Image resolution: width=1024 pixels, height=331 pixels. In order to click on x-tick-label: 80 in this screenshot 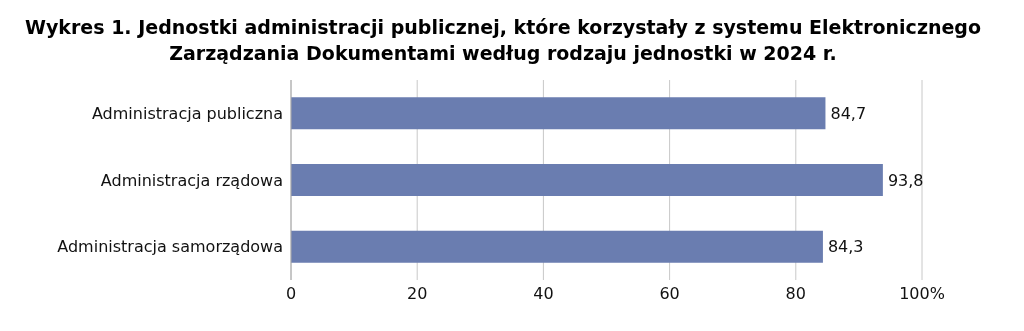, I will do `click(795, 294)`.